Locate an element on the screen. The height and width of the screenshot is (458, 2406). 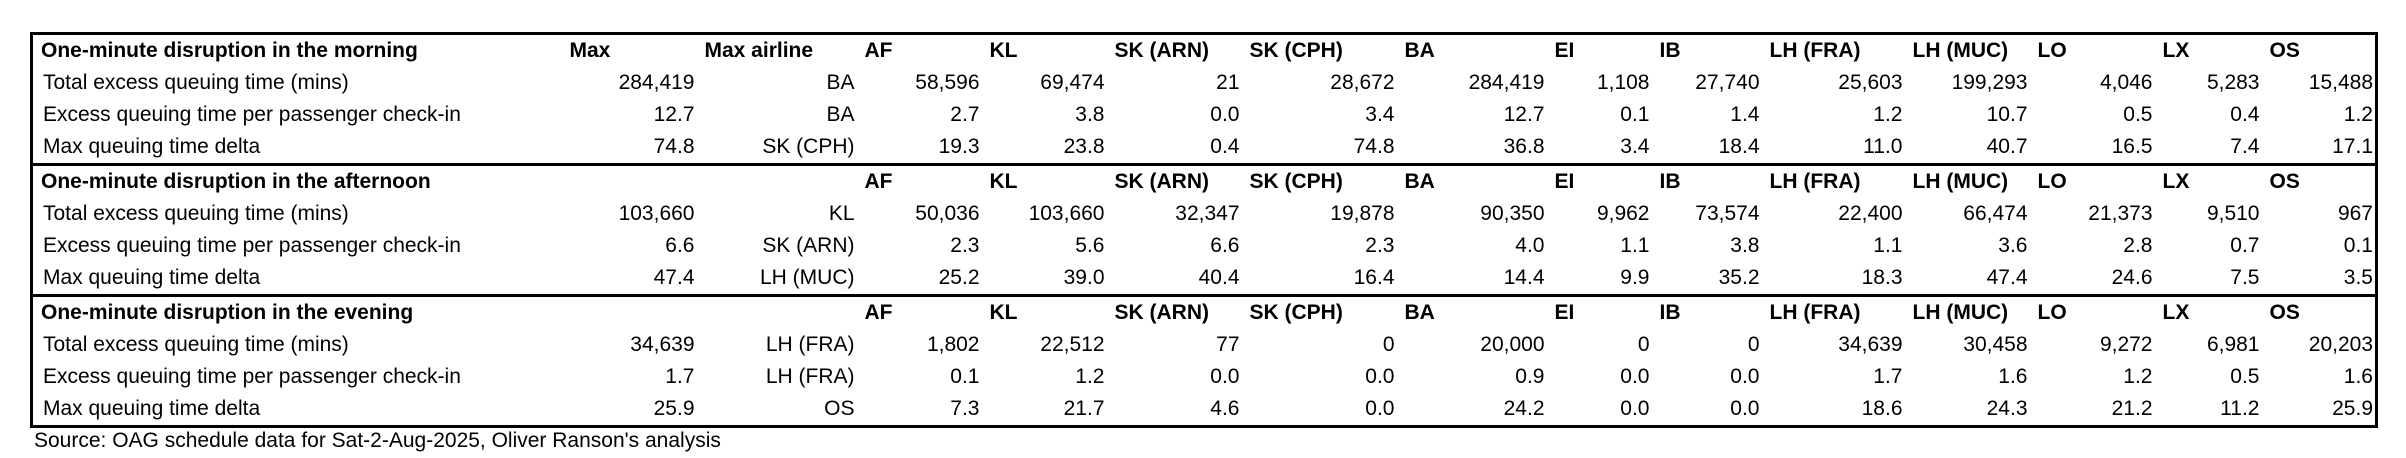
value-cell: 47.4 is located at coordinates (2007, 277).